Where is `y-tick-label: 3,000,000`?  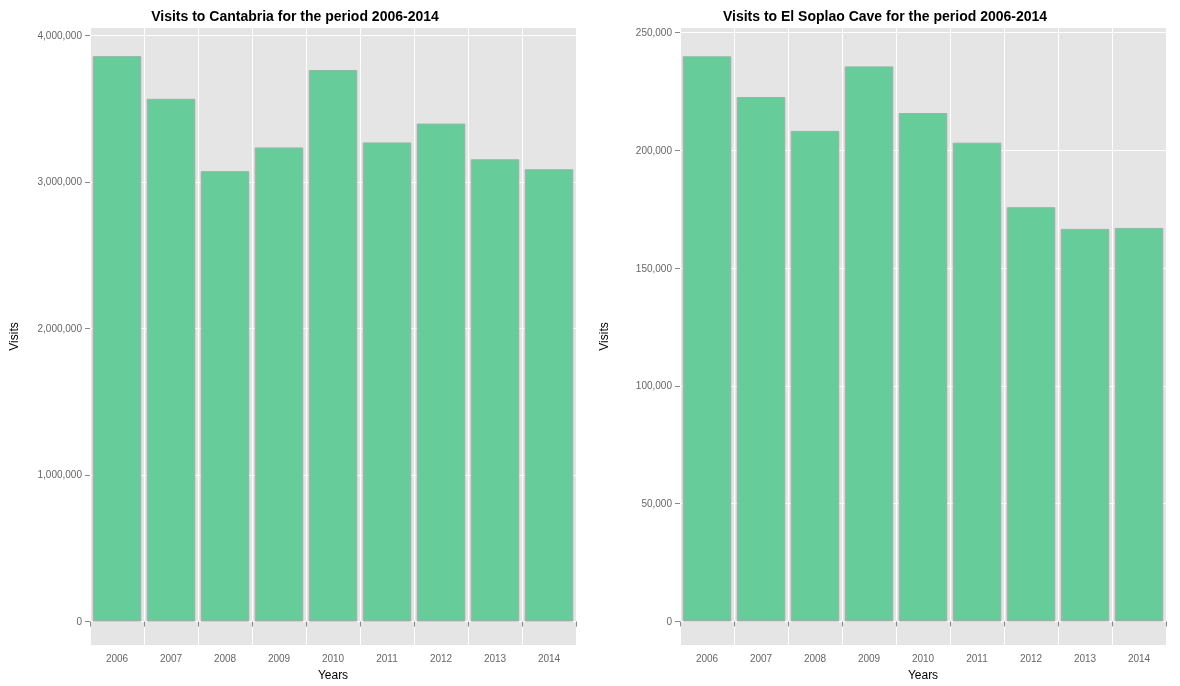 y-tick-label: 3,000,000 is located at coordinates (60, 182).